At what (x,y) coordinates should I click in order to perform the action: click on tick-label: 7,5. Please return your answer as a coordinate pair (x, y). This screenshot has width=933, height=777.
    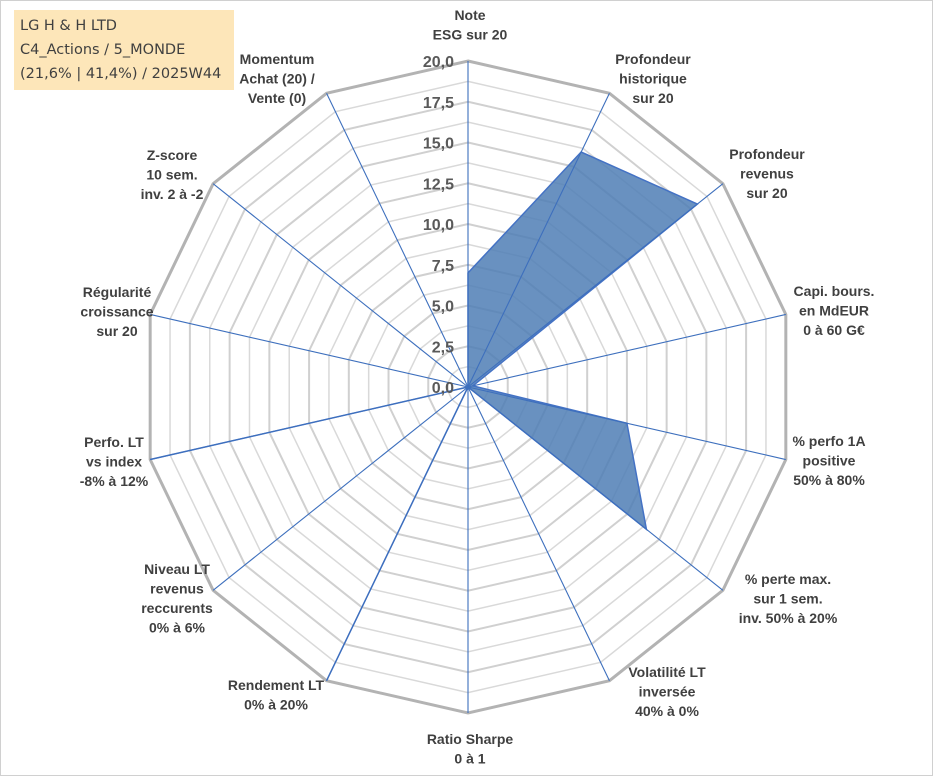
    Looking at the image, I should click on (443, 266).